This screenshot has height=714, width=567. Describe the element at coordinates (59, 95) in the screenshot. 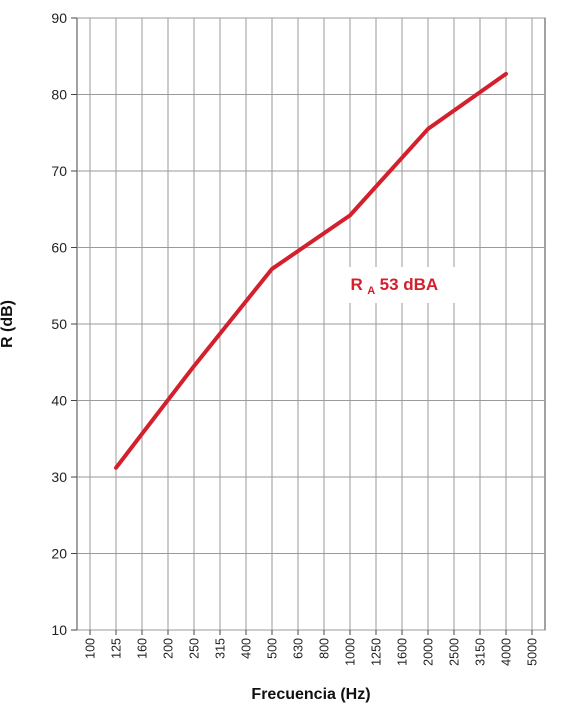

I see `y-tick-label: 80` at that location.